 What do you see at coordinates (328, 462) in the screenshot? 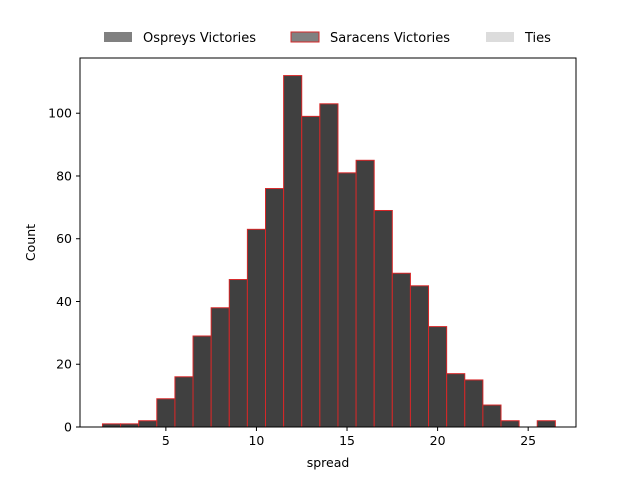
I see `x-axis-label: spread` at bounding box center [328, 462].